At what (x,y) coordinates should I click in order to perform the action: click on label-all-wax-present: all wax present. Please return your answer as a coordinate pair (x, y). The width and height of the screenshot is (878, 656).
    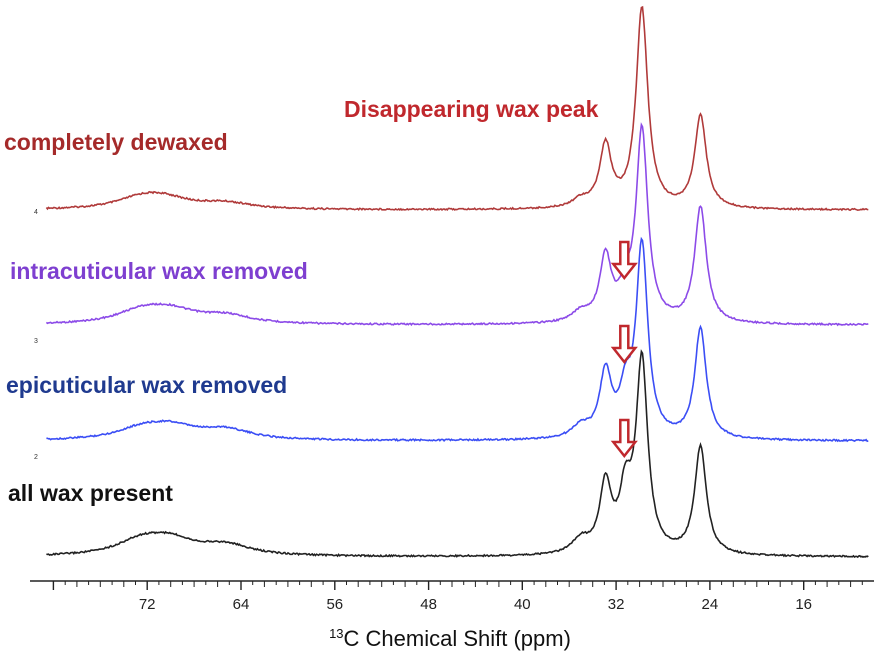
    Looking at the image, I should click on (90, 493).